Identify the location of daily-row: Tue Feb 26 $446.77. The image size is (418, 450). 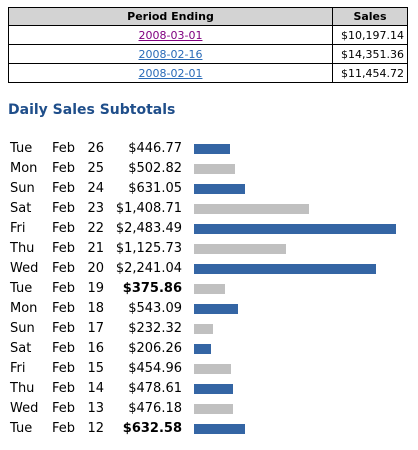
(209, 149).